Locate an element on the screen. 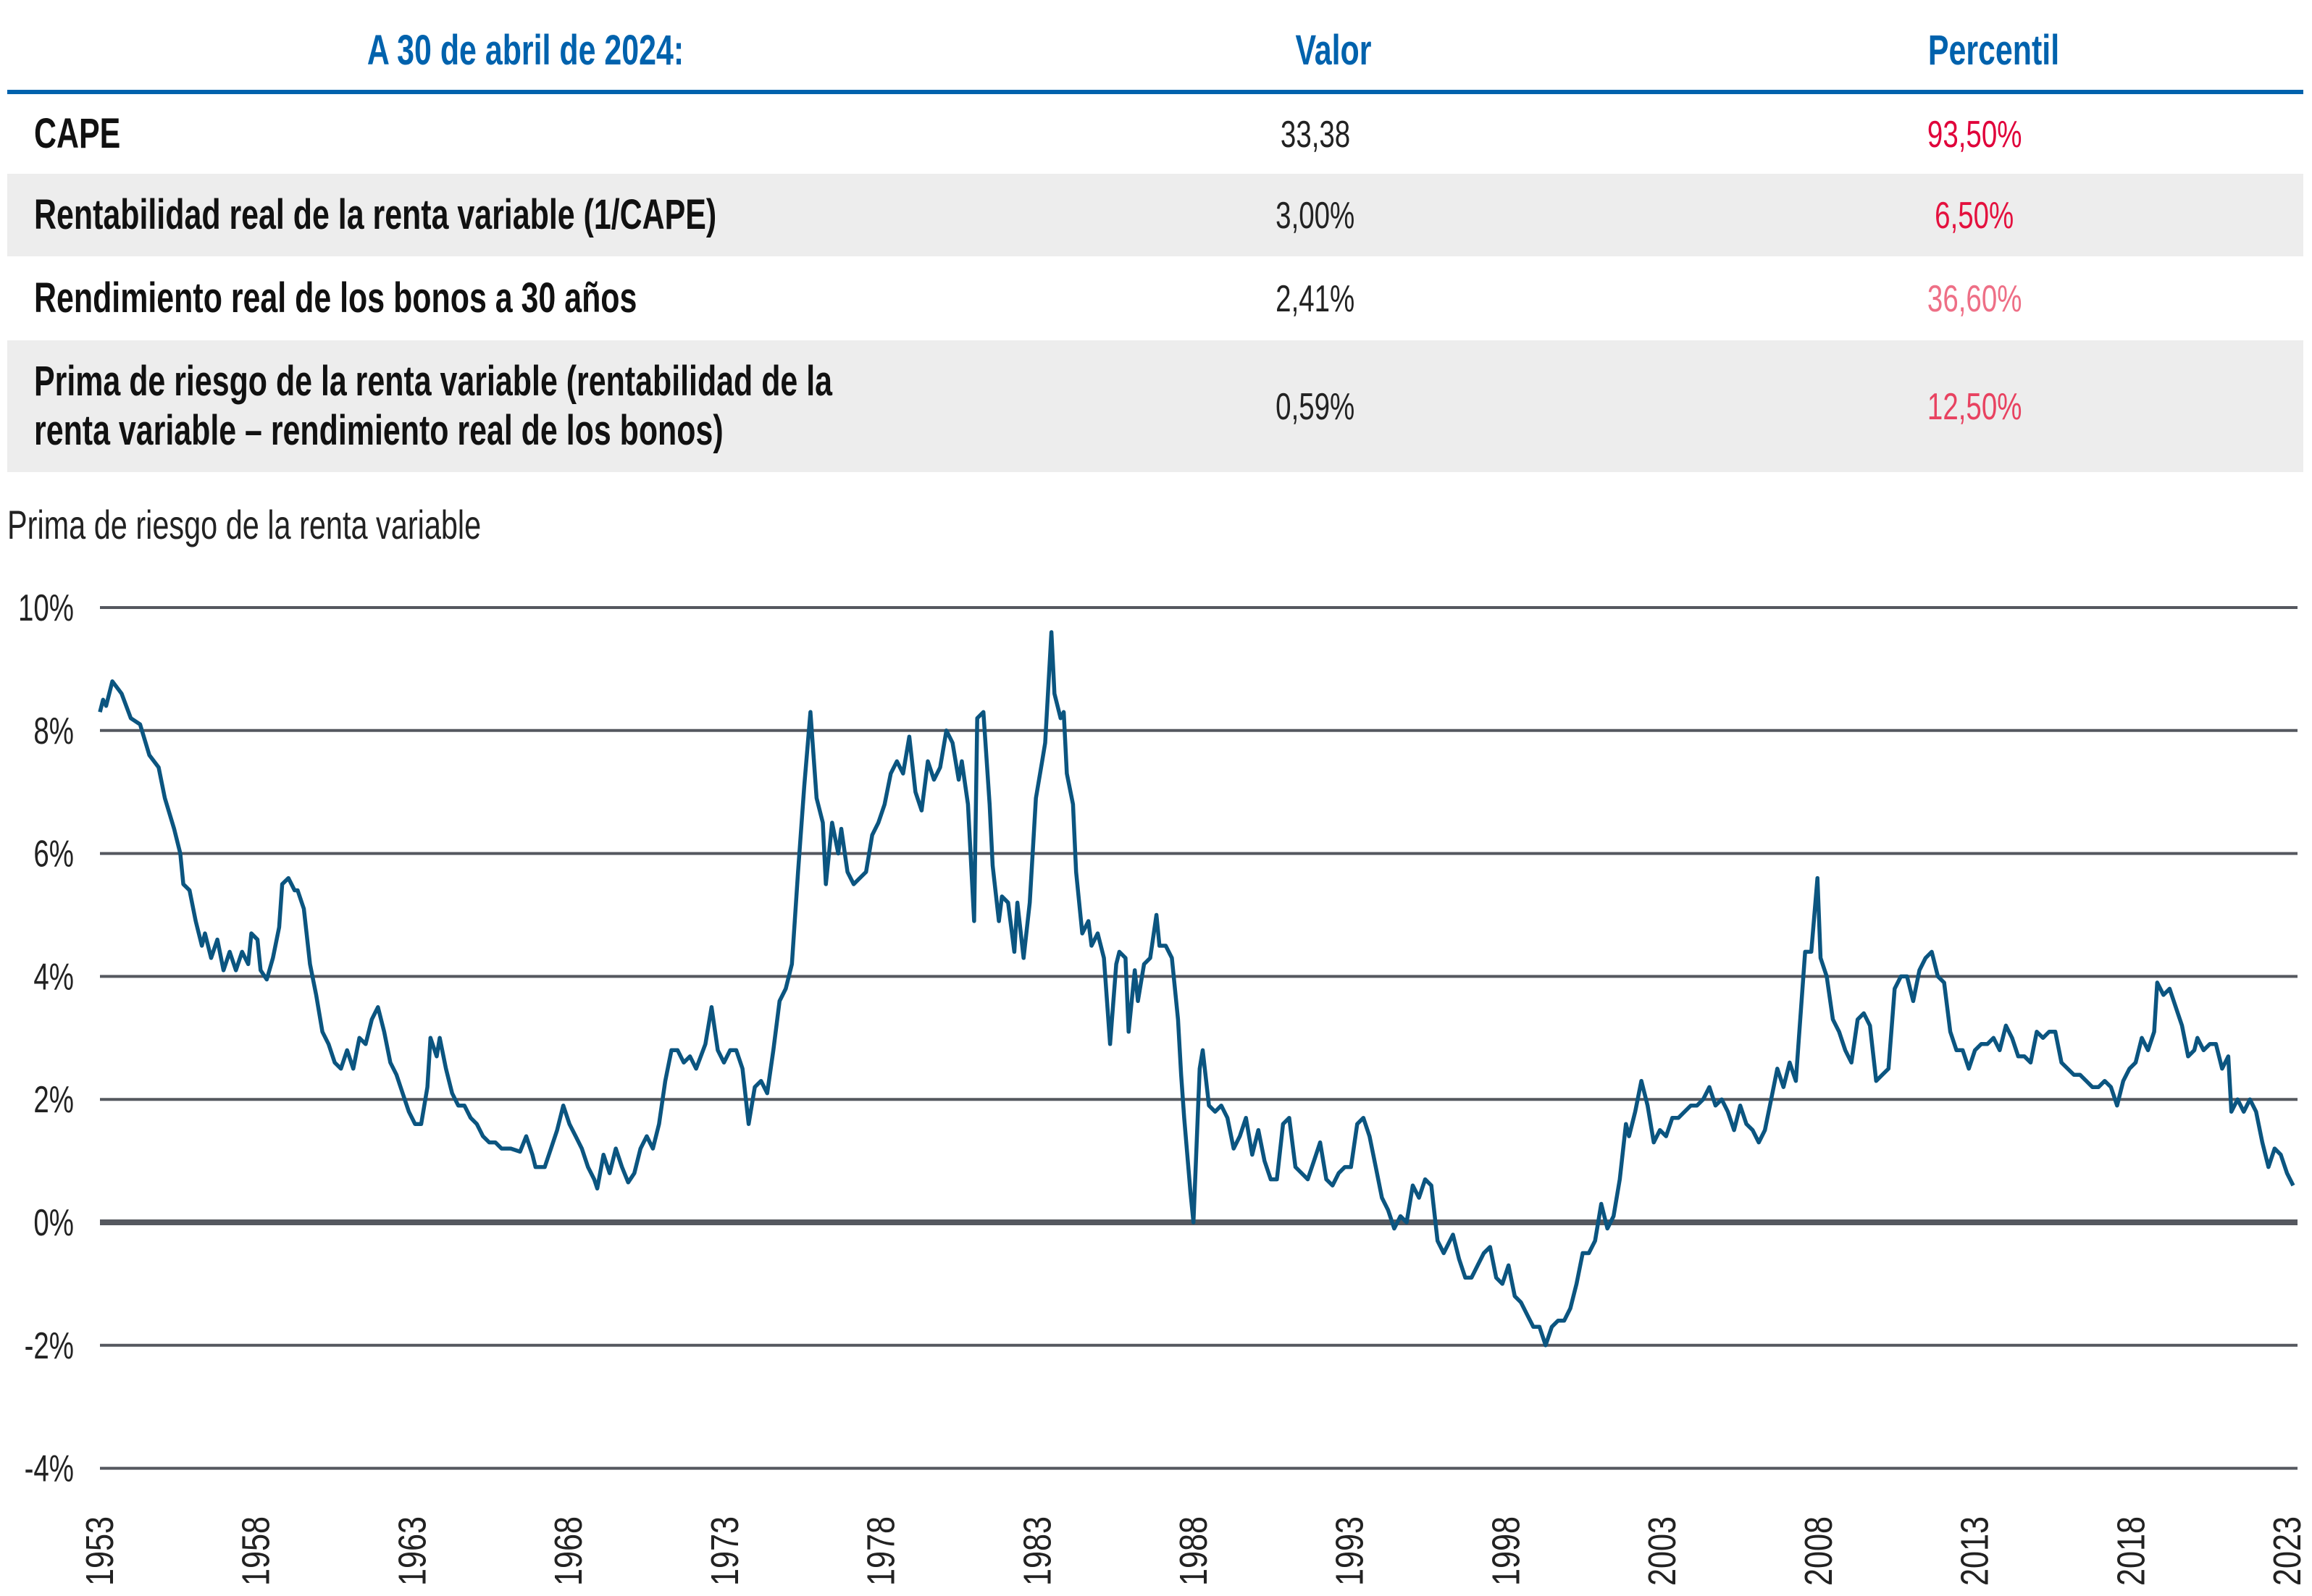 The width and height of the screenshot is (2312, 1596). y-tick-label: 8% is located at coordinates (54, 731).